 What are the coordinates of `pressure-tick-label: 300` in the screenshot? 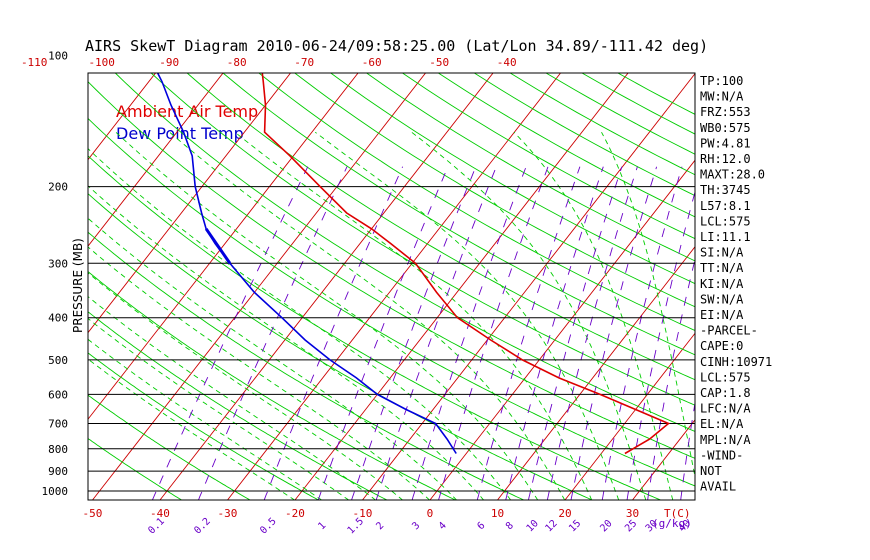 It's located at (58, 263).